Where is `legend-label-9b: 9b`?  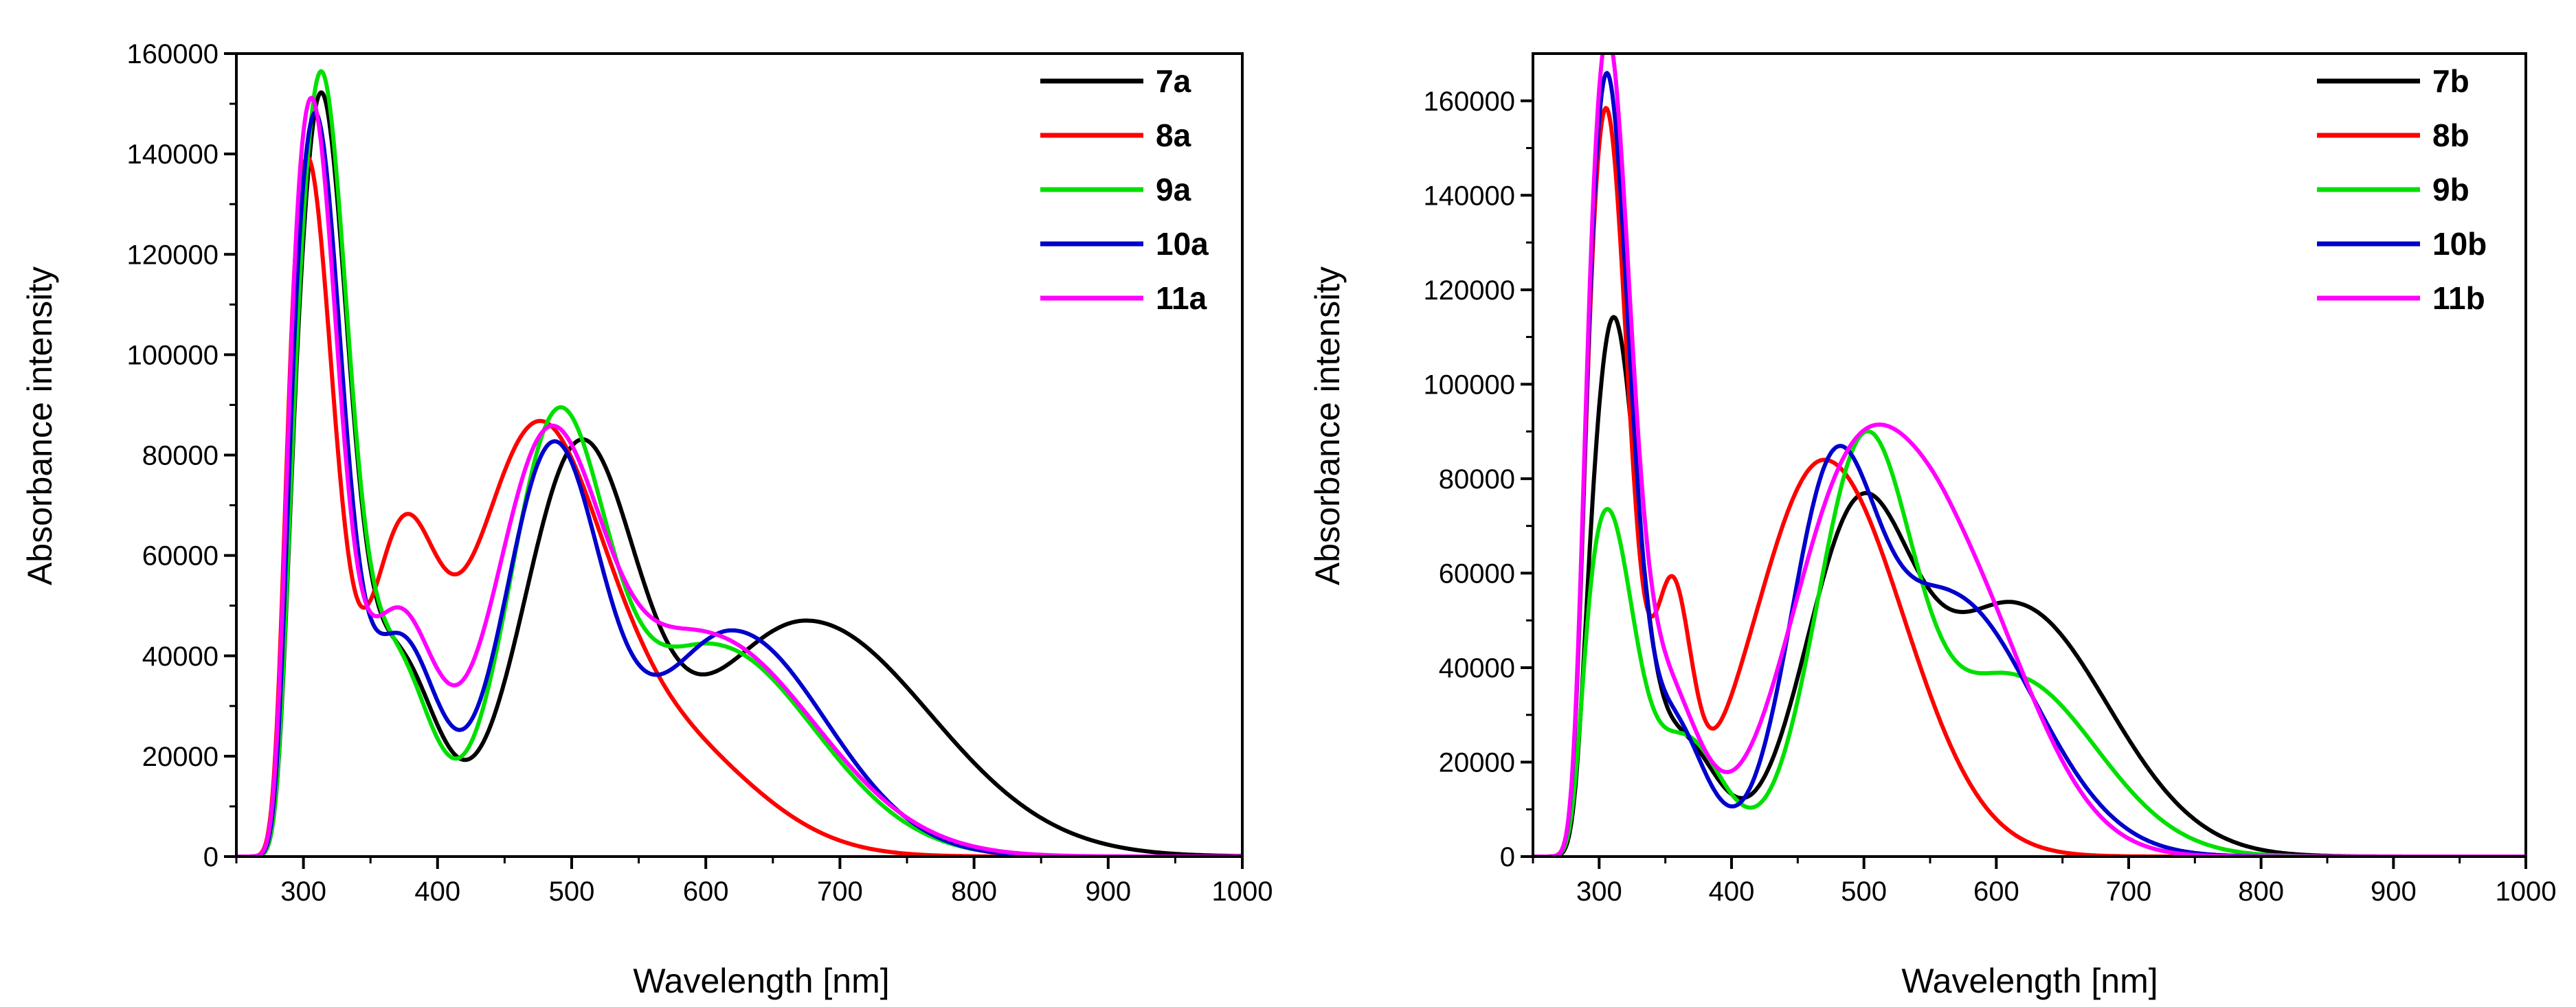
legend-label-9b: 9b is located at coordinates (2450, 189).